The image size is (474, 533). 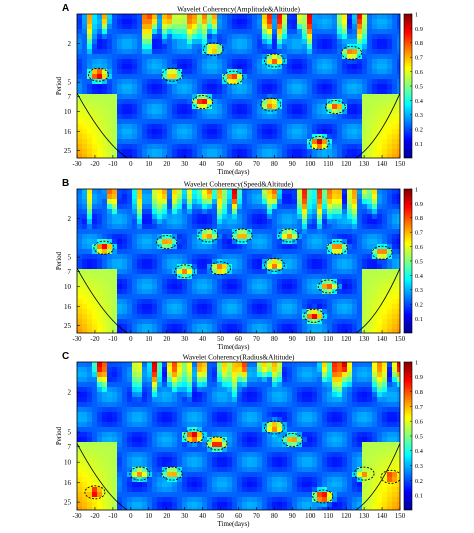 What do you see at coordinates (65, 8) in the screenshot?
I see `panel-label: A` at bounding box center [65, 8].